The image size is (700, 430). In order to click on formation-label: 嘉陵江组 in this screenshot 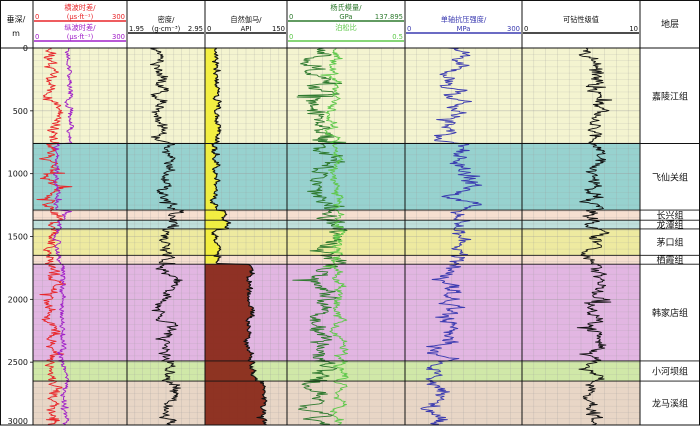, I will do `click(670, 96)`.